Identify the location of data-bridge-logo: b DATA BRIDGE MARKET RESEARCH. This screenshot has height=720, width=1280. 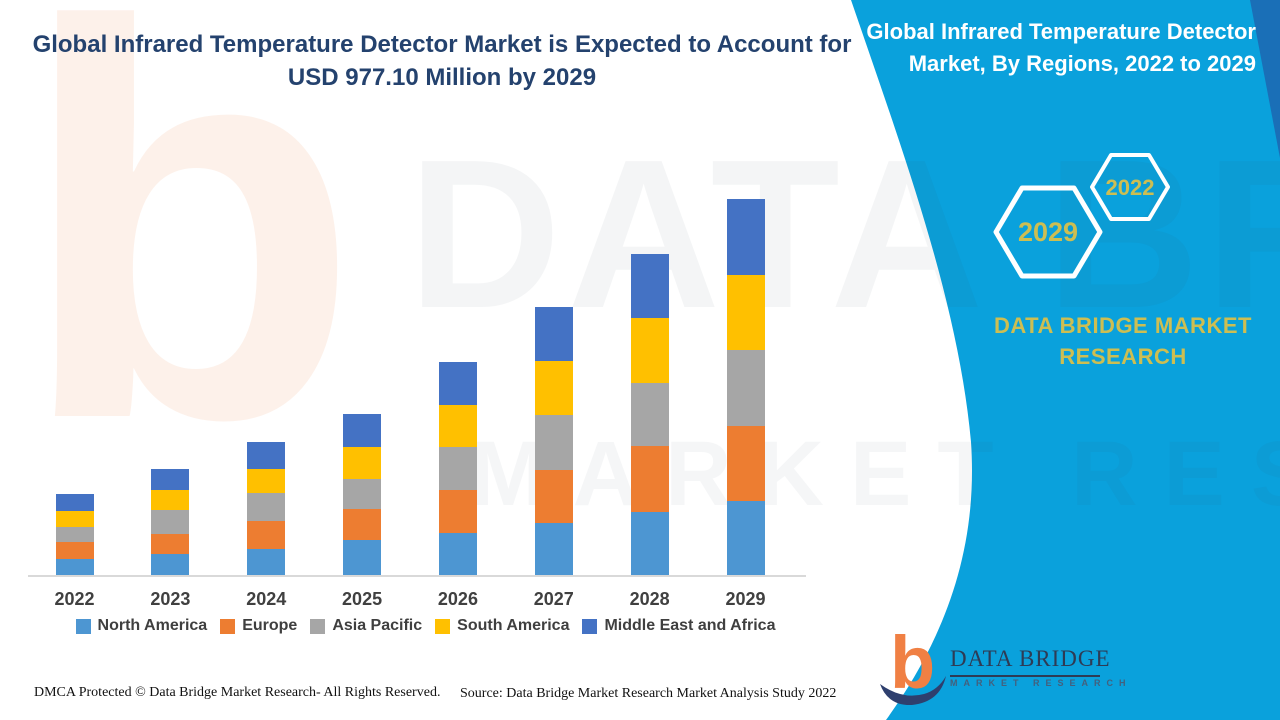
(1005, 668).